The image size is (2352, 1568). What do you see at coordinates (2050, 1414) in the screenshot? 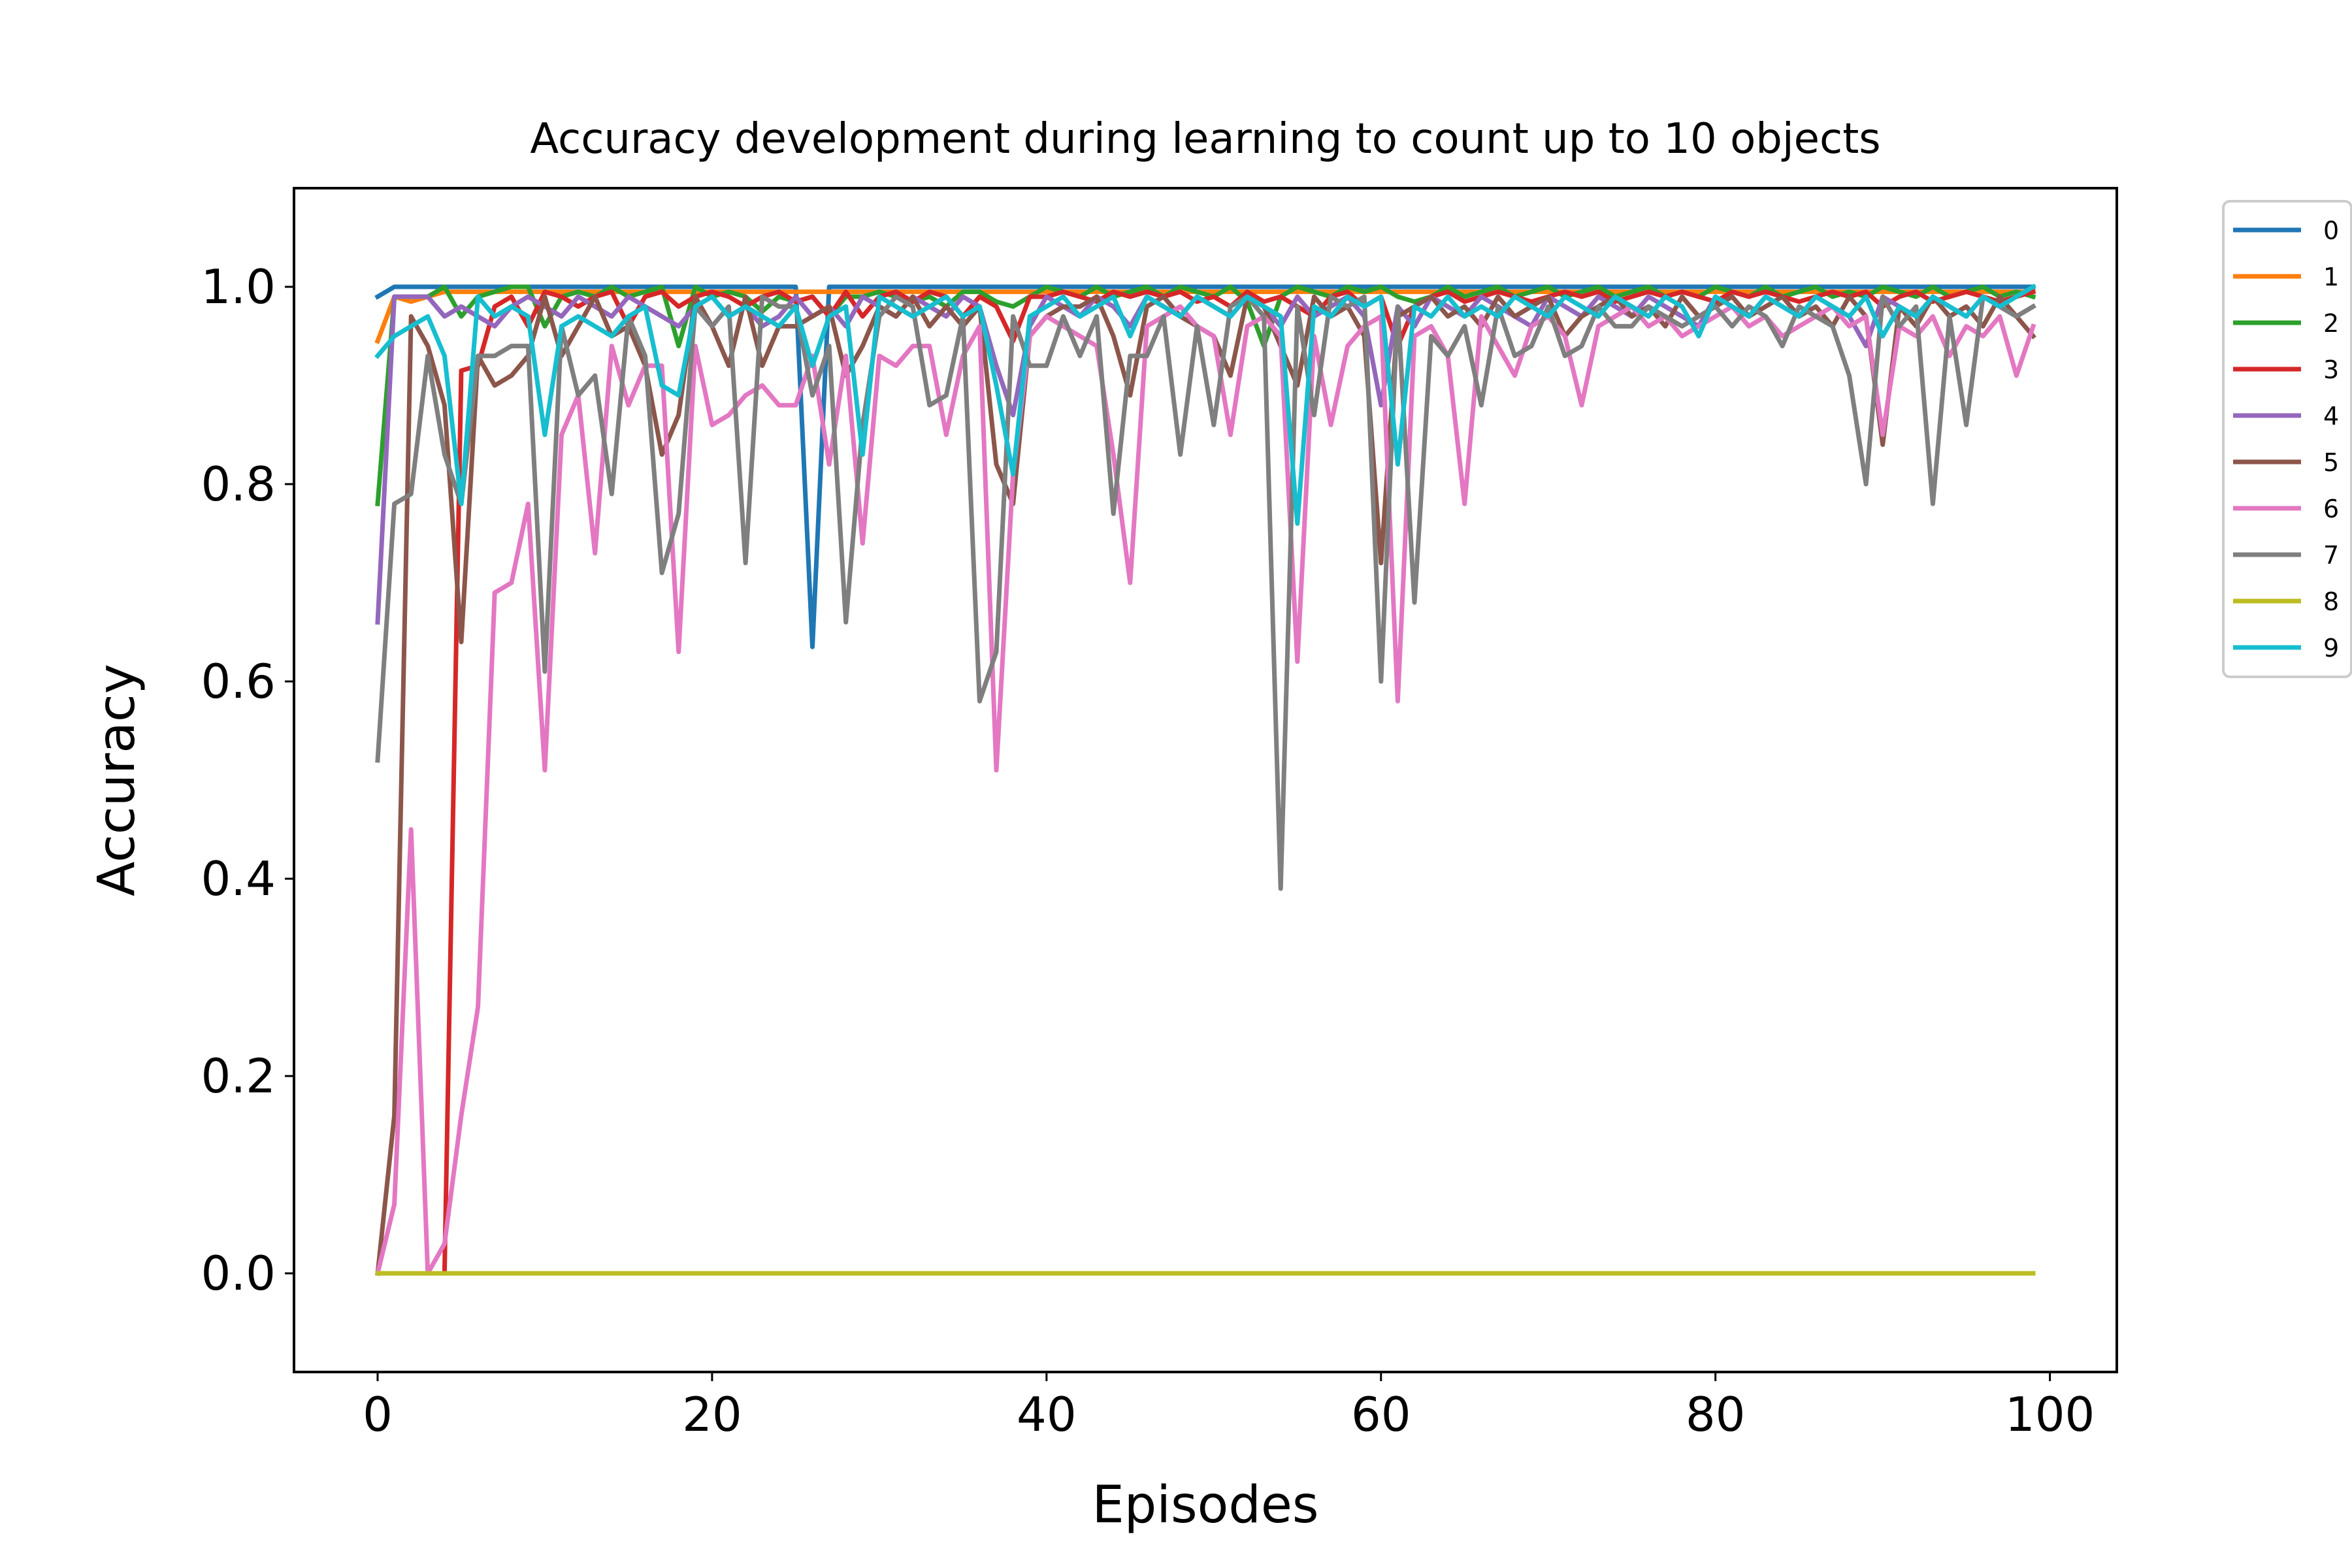
I see `x-tick-label: 100` at bounding box center [2050, 1414].